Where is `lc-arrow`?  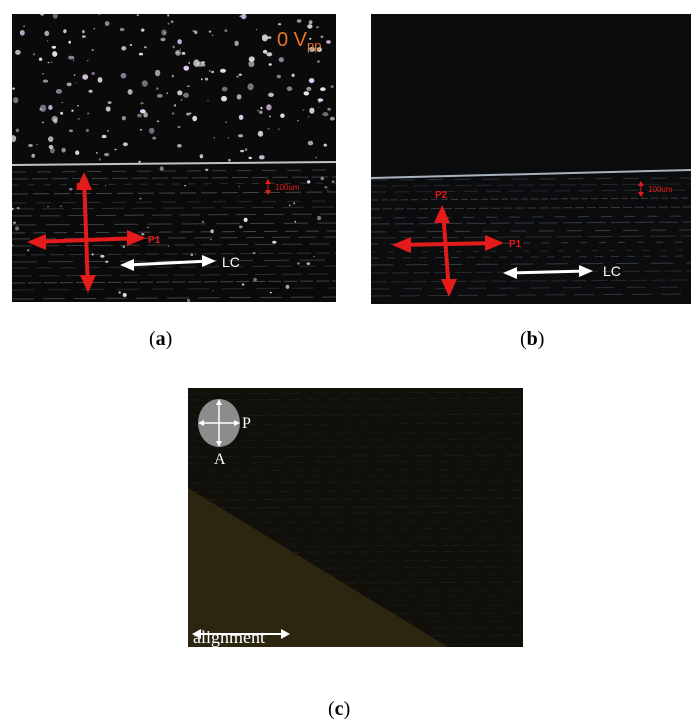
lc-arrow is located at coordinates (168, 263).